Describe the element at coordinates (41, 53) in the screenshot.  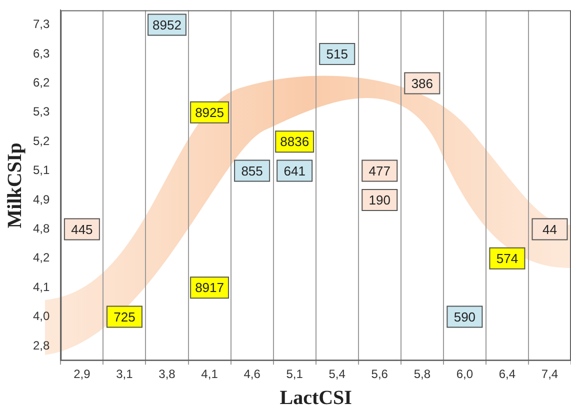
I see `y-tick-label: 6,3` at that location.